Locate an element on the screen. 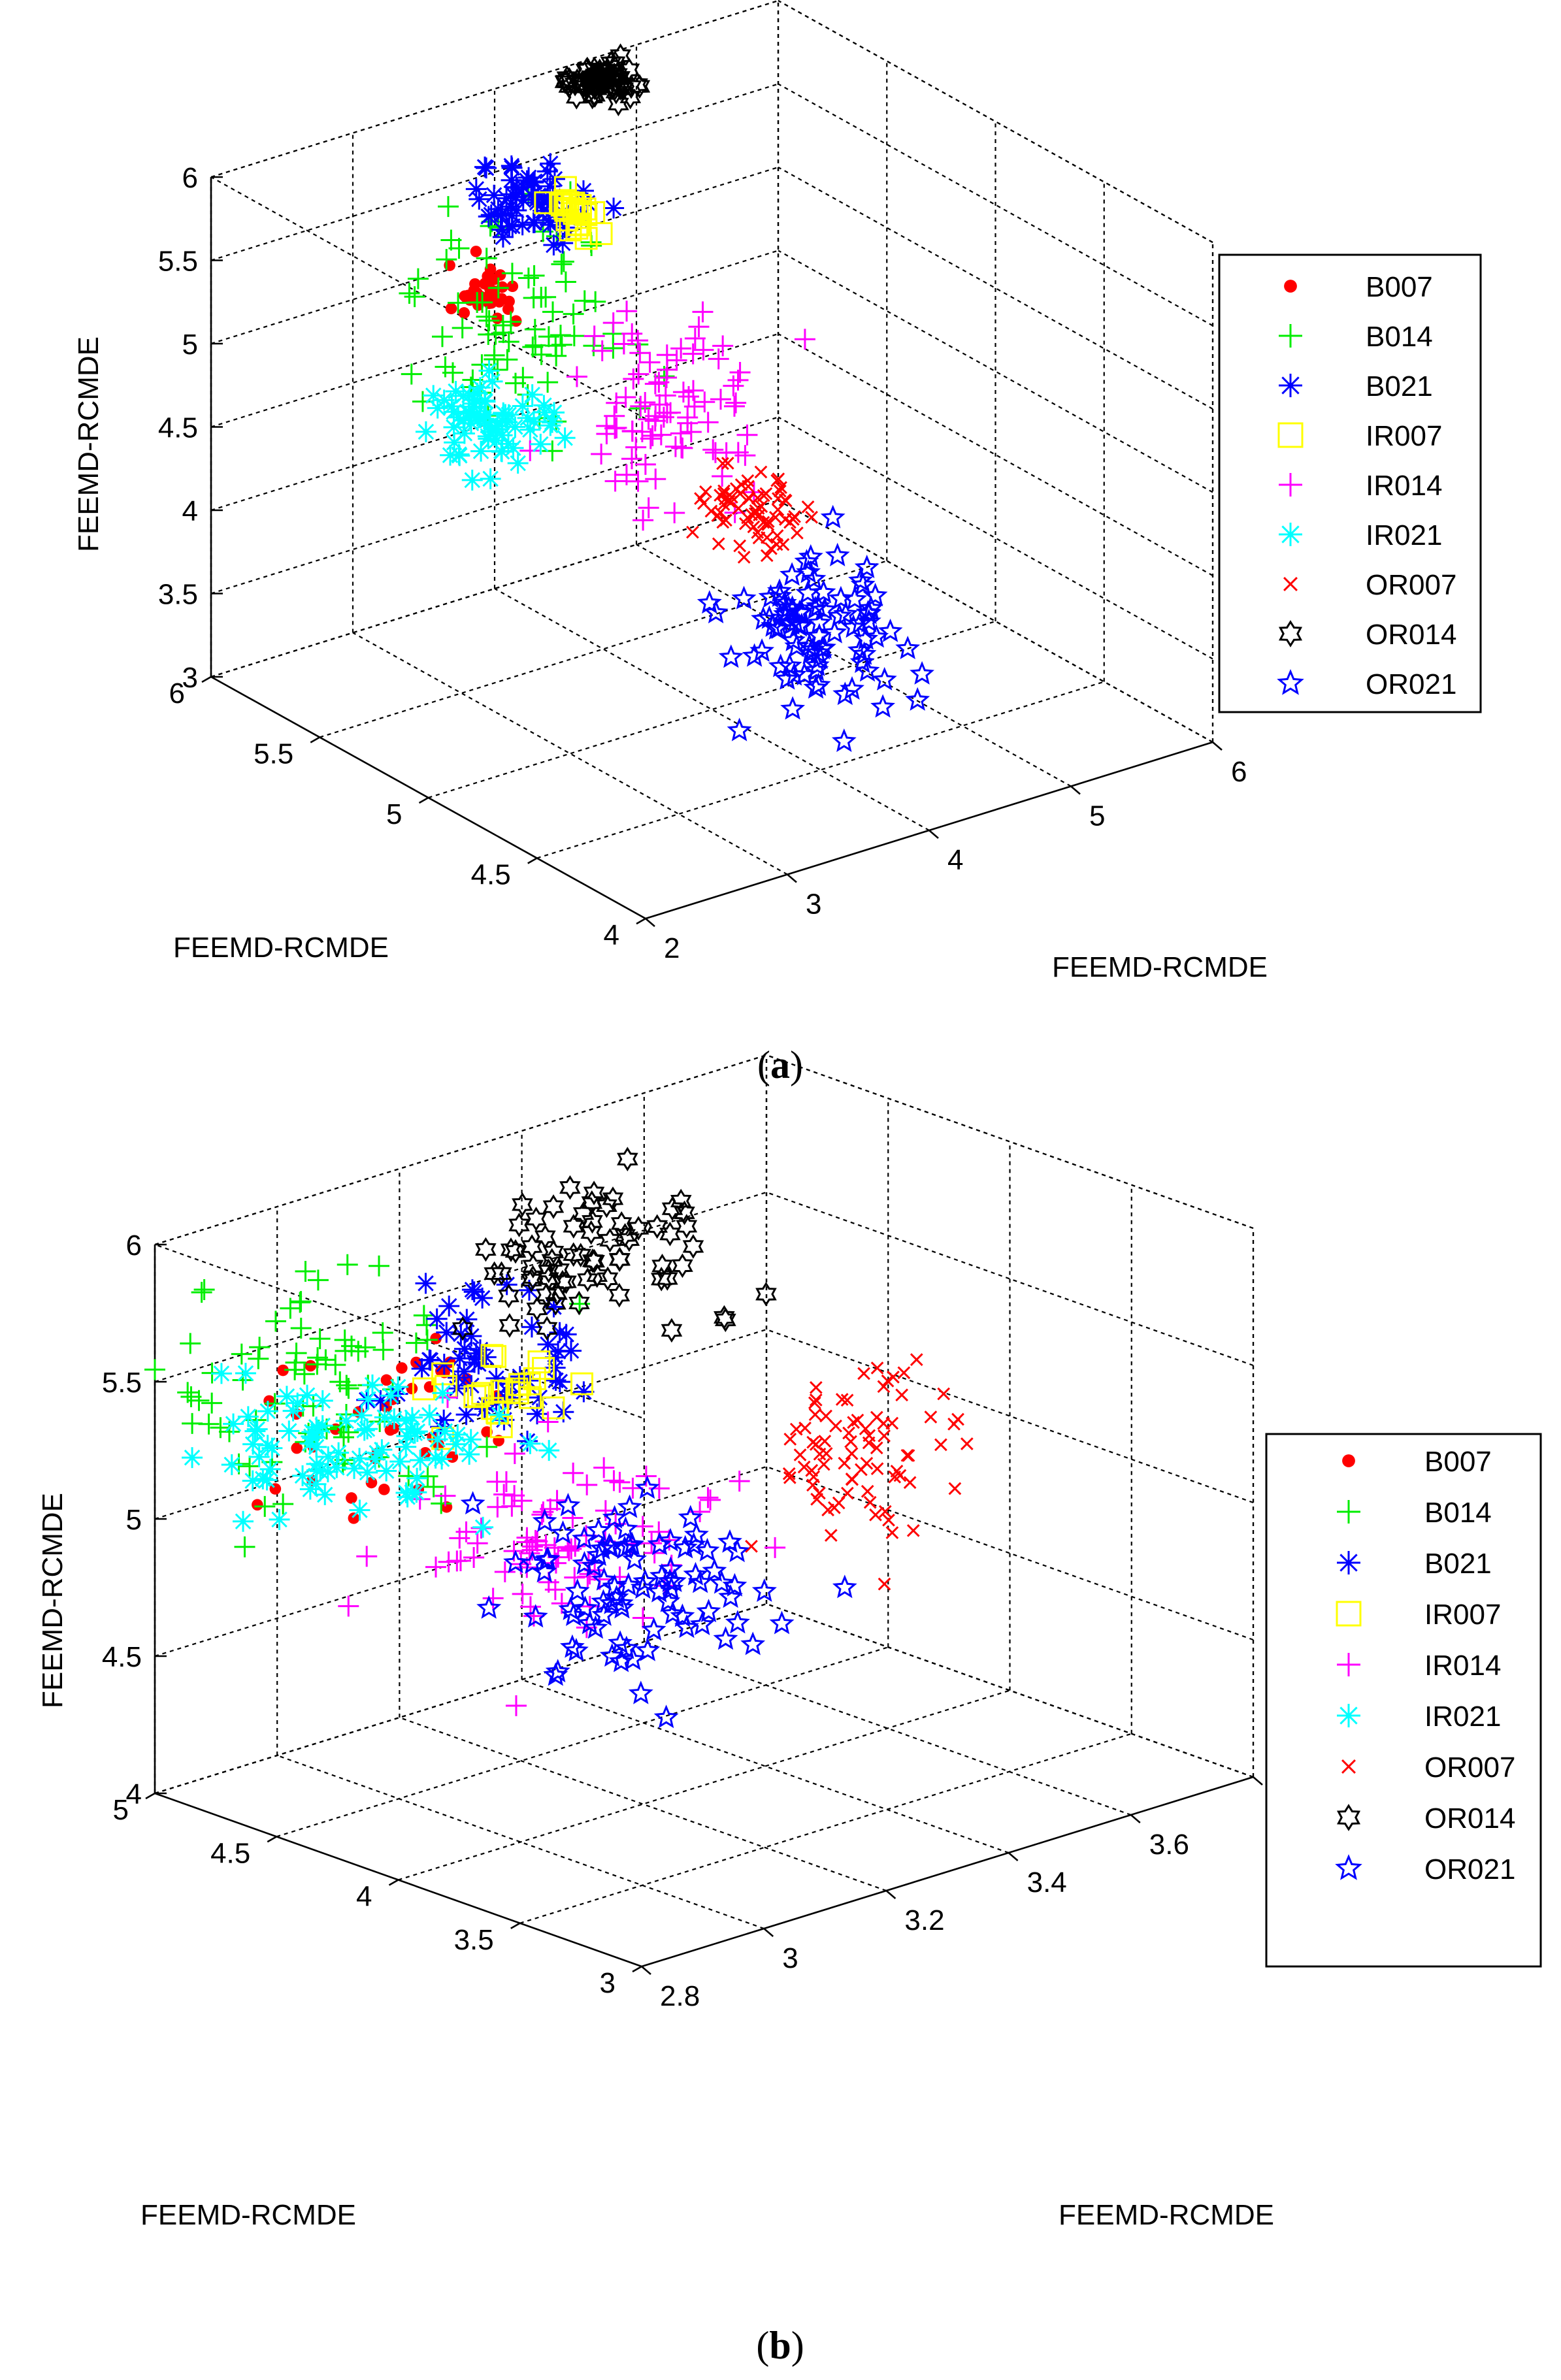 Image resolution: width=1561 pixels, height=2380 pixels. figure-caption: (b) is located at coordinates (780, 2345).